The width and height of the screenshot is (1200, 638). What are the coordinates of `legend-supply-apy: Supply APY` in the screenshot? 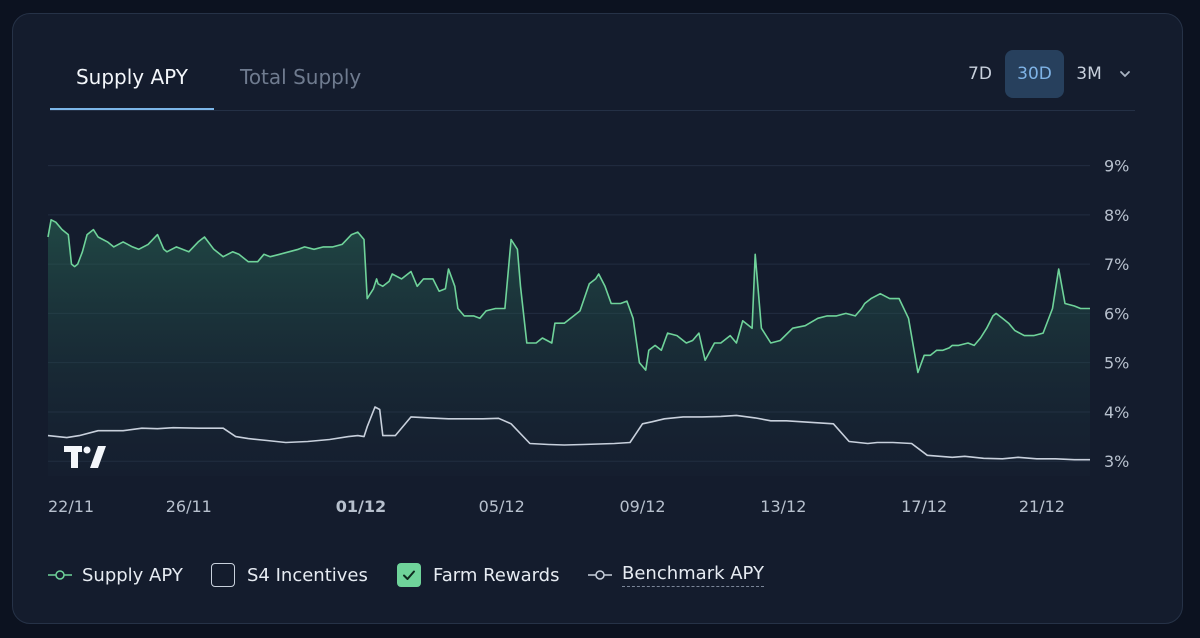 It's located at (115, 575).